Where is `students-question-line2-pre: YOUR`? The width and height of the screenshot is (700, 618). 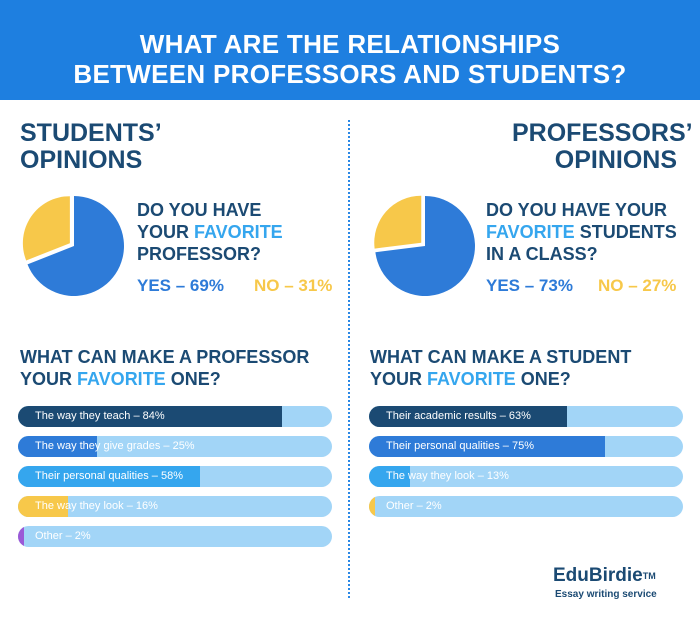 students-question-line2-pre: YOUR is located at coordinates (166, 232).